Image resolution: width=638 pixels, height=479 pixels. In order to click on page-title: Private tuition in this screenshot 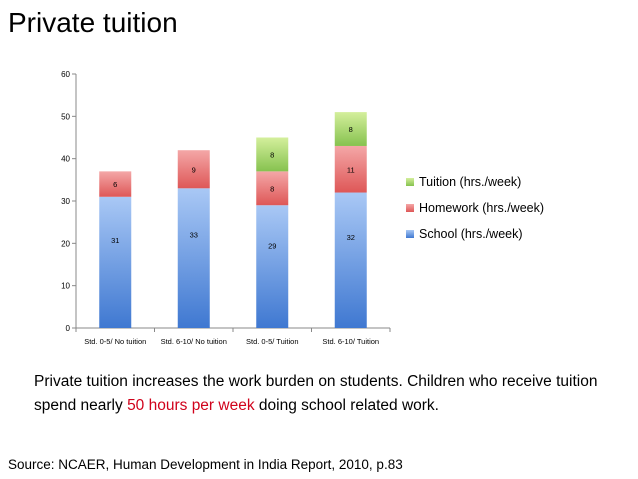, I will do `click(93, 22)`.